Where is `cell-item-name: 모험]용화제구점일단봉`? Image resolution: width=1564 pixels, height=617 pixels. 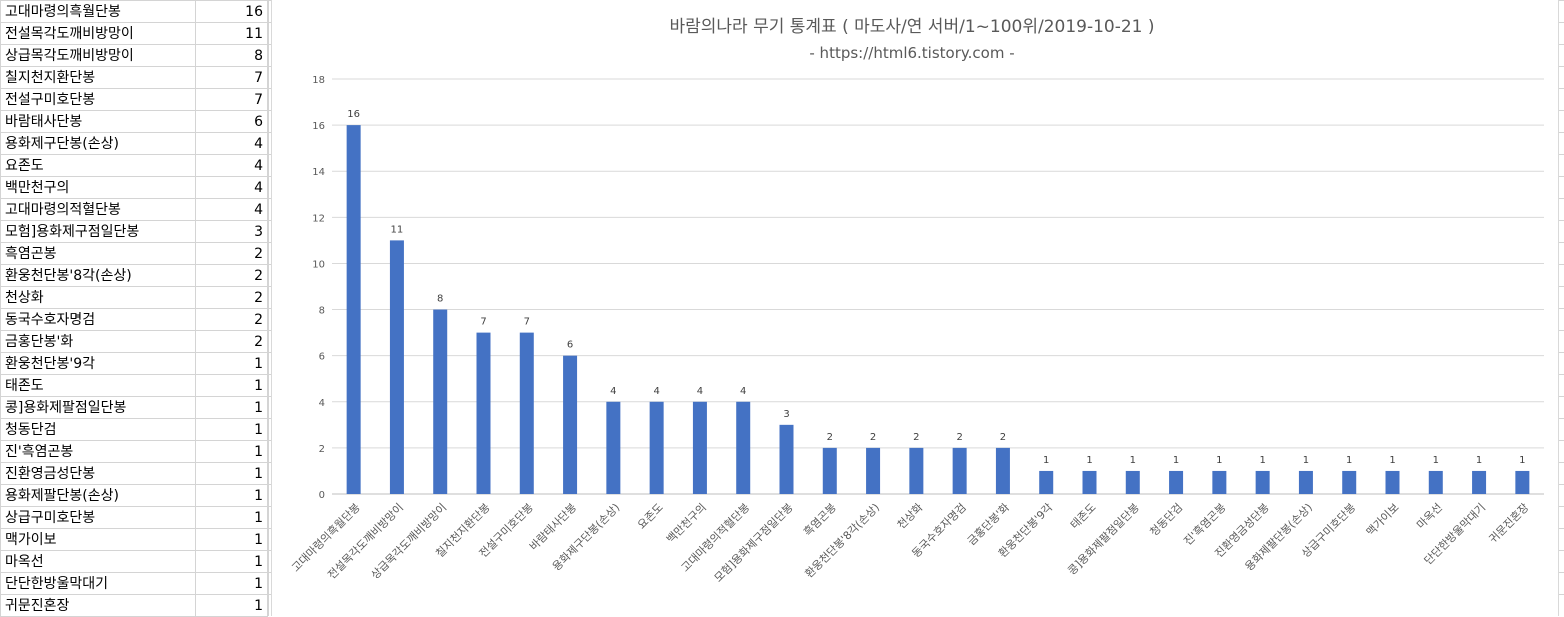 cell-item-name: 모험]용화제구점일단봉 is located at coordinates (98, 231).